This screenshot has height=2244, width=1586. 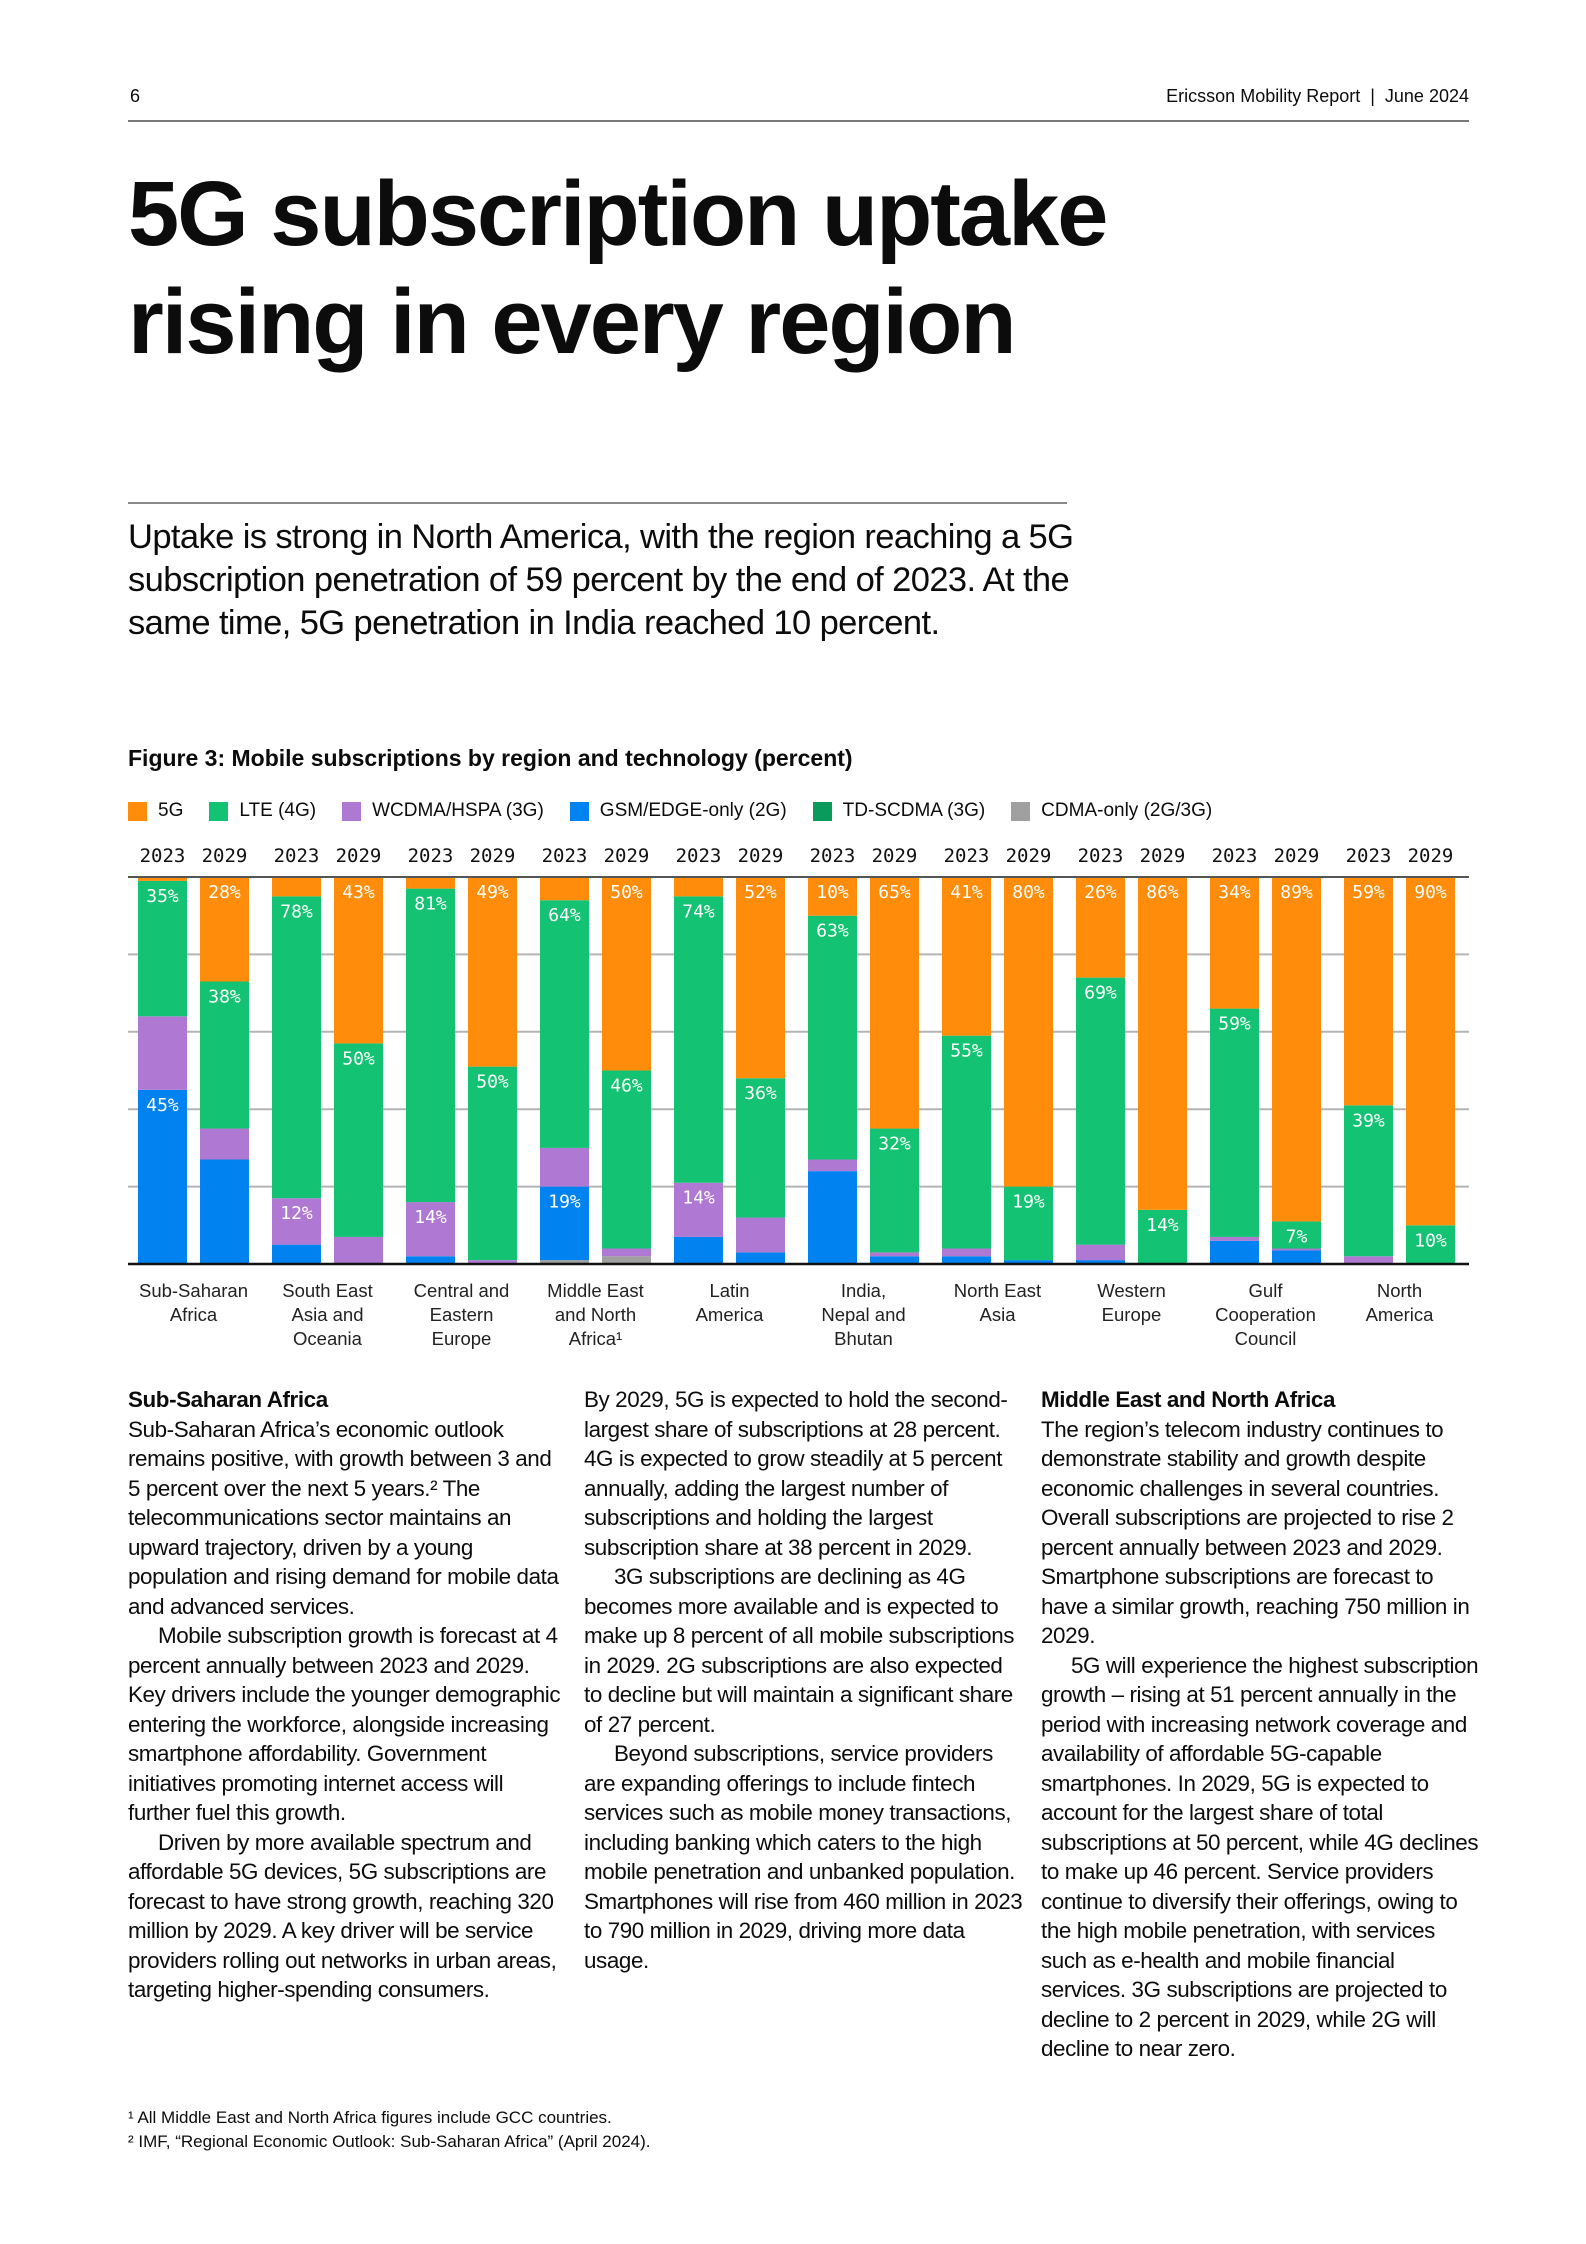 I want to click on category-label: North East, so click(x=997, y=1290).